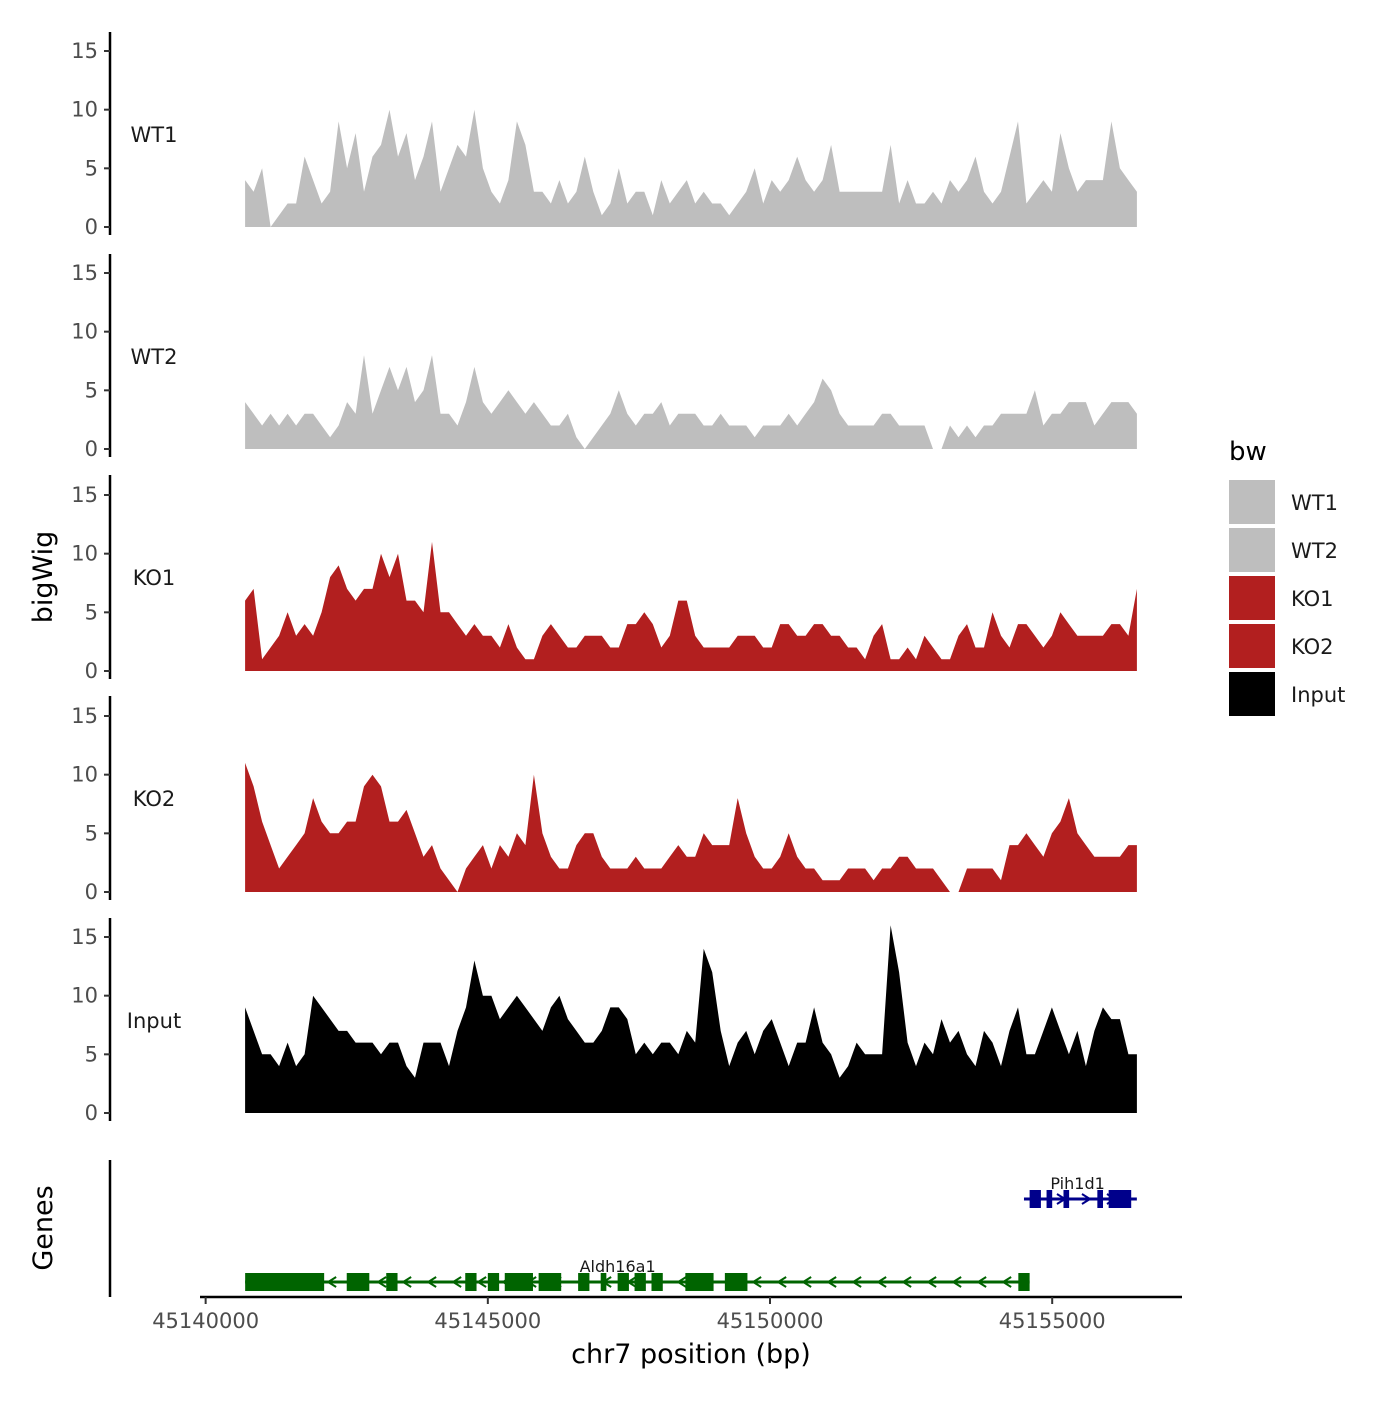  I want to click on legend-label-input: Input, so click(1318, 695).